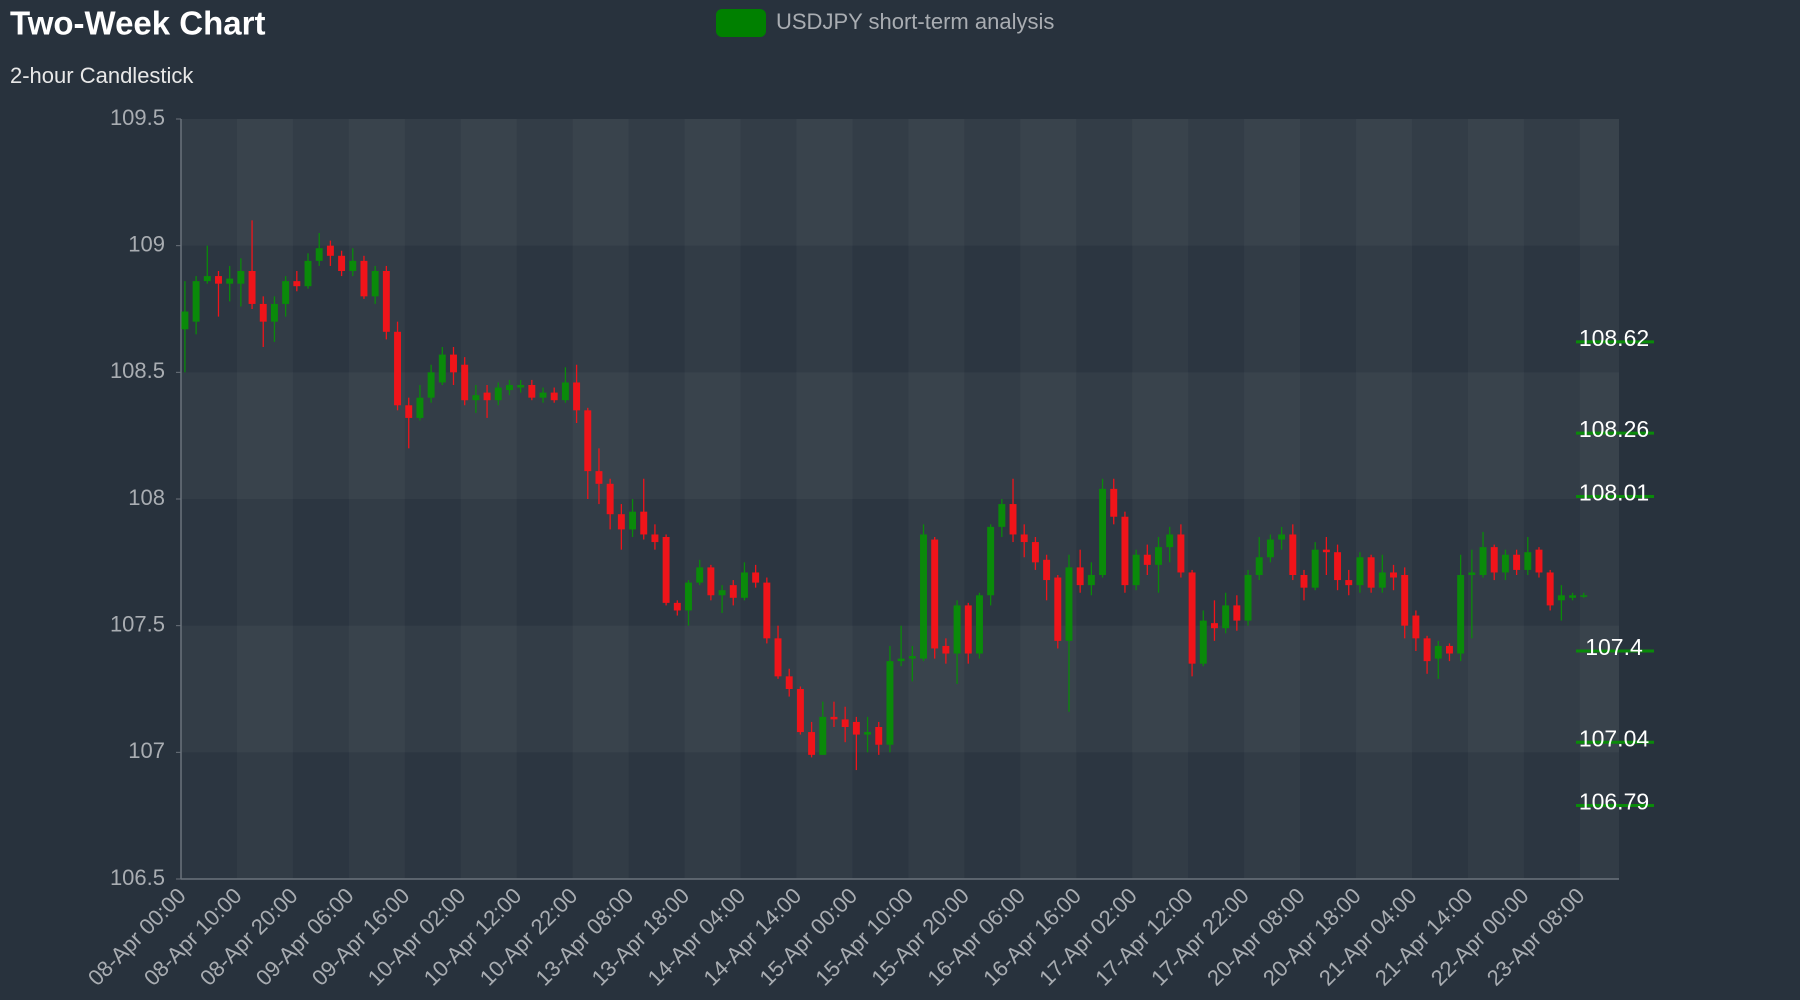 This screenshot has height=1000, width=1800. What do you see at coordinates (1614, 429) in the screenshot?
I see `level-label: 108.26` at bounding box center [1614, 429].